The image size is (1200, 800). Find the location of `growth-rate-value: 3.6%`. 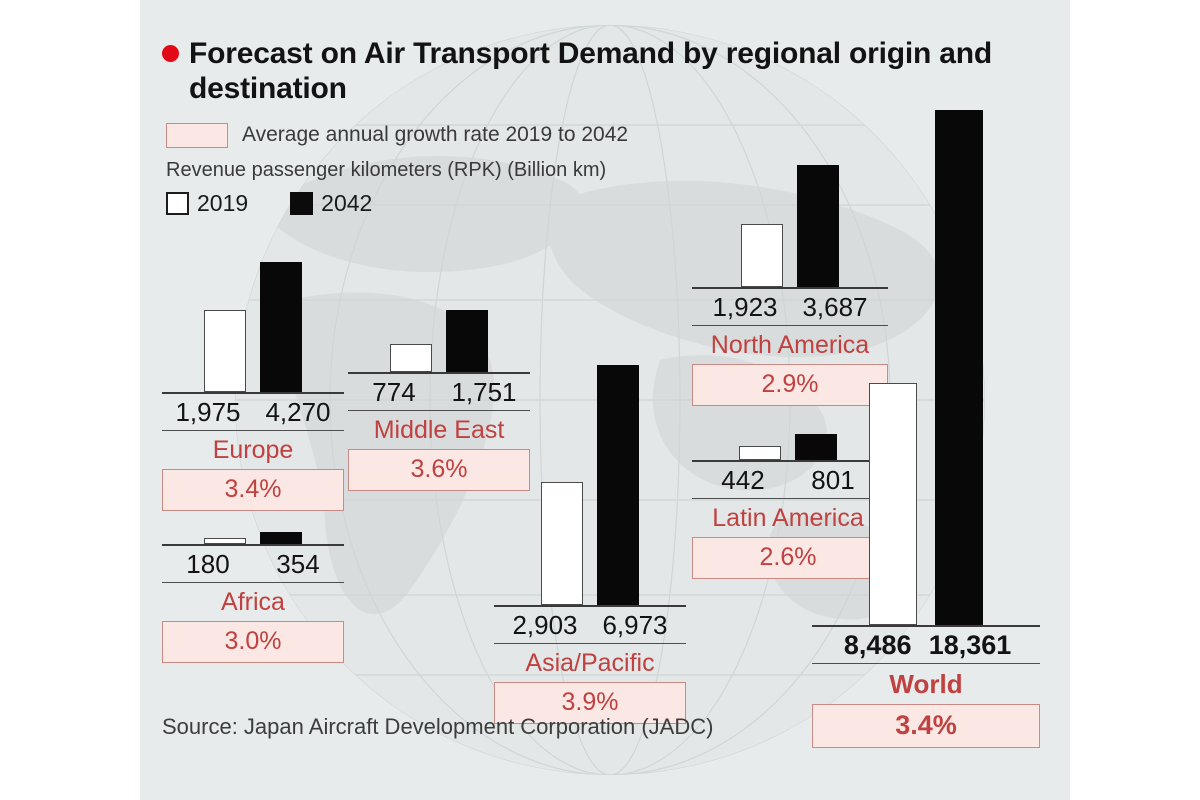

growth-rate-value: 3.6% is located at coordinates (439, 469).